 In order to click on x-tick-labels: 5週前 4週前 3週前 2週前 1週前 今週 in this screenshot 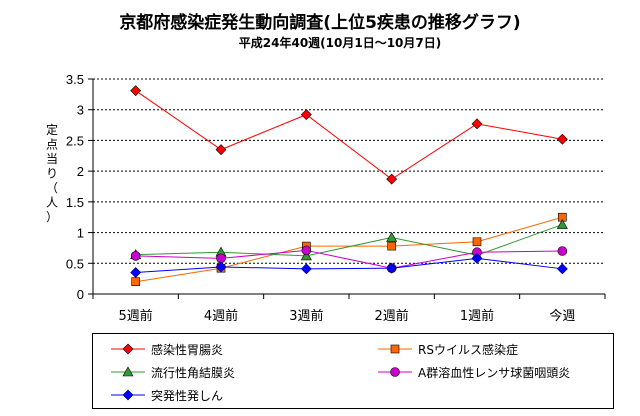, I will do `click(347, 316)`.